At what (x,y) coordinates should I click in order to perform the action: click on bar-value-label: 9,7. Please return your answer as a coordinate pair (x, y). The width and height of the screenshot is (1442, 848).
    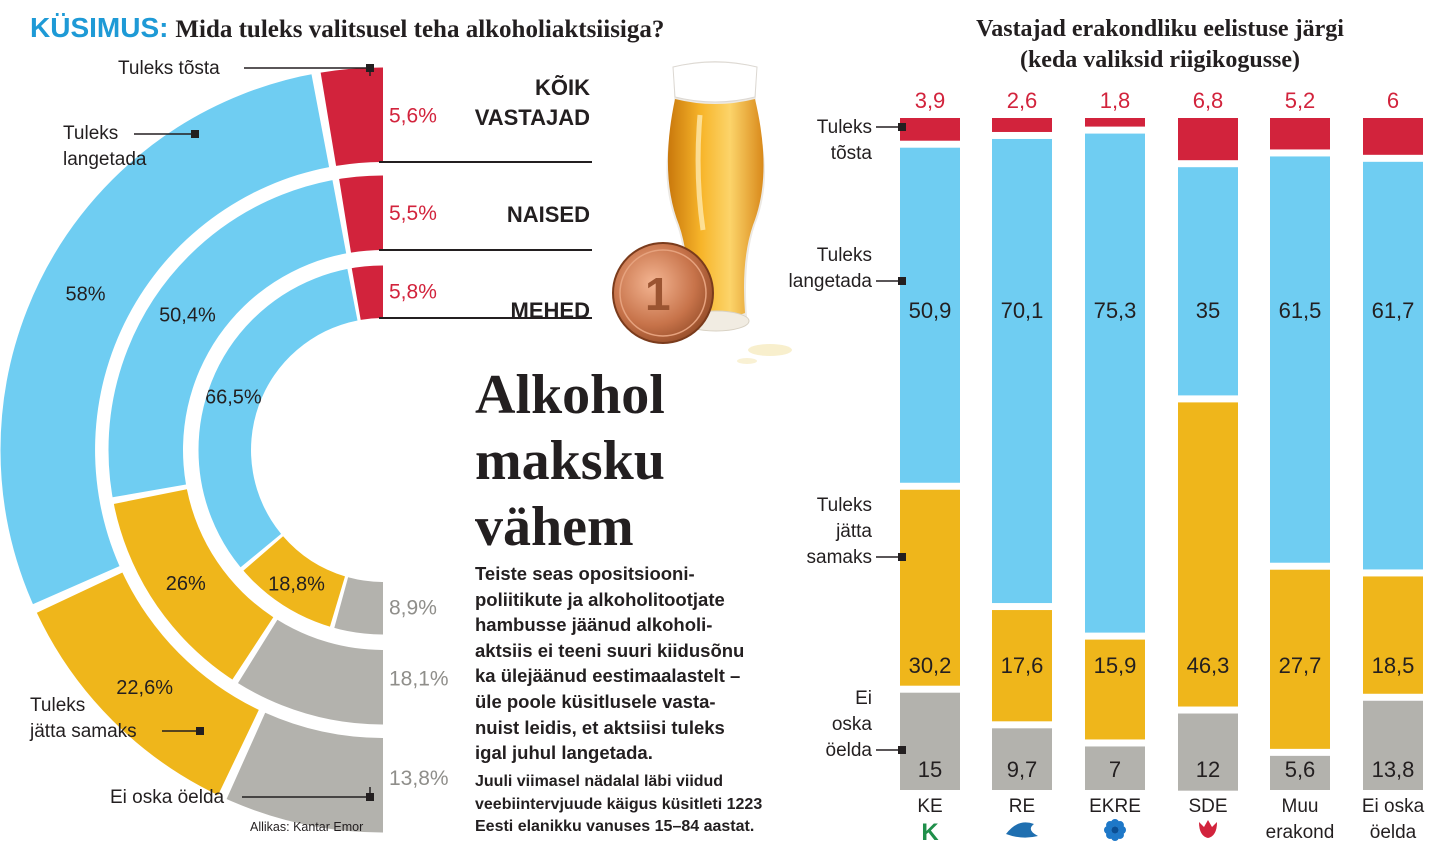
    Looking at the image, I should click on (1022, 769).